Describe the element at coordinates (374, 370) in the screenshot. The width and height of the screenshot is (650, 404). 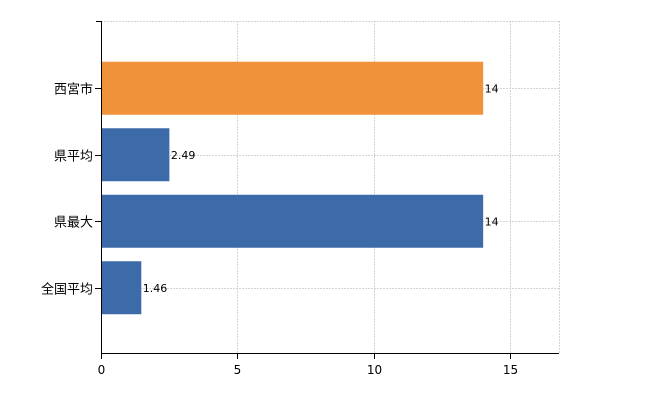
I see `x-tick-label-2: 10` at that location.